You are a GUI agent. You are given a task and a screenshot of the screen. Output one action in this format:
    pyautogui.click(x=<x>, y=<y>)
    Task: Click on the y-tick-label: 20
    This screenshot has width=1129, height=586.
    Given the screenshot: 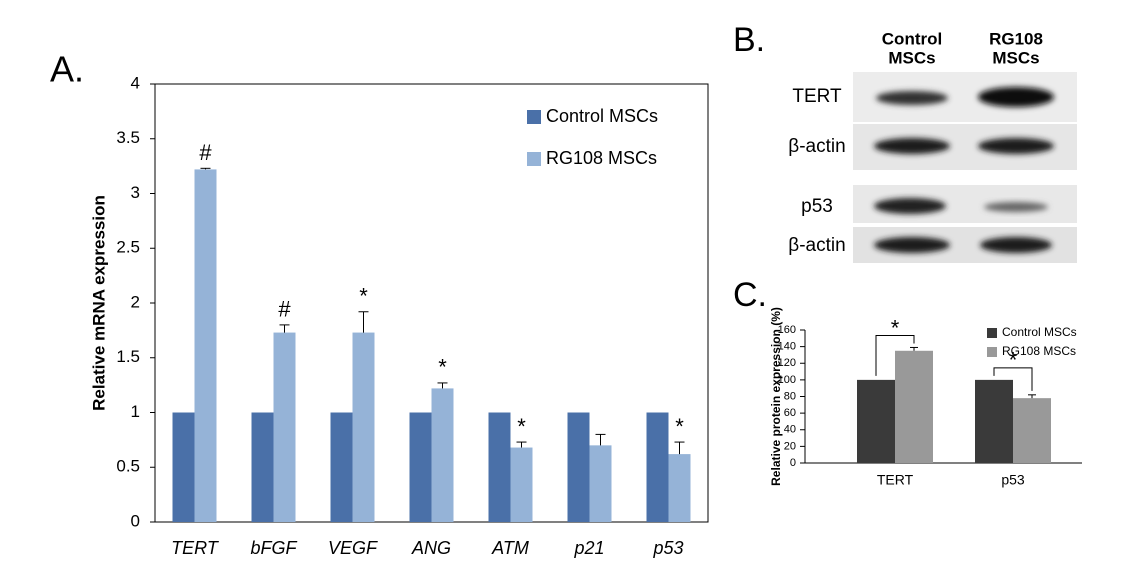 What is the action you would take?
    pyautogui.click(x=790, y=446)
    